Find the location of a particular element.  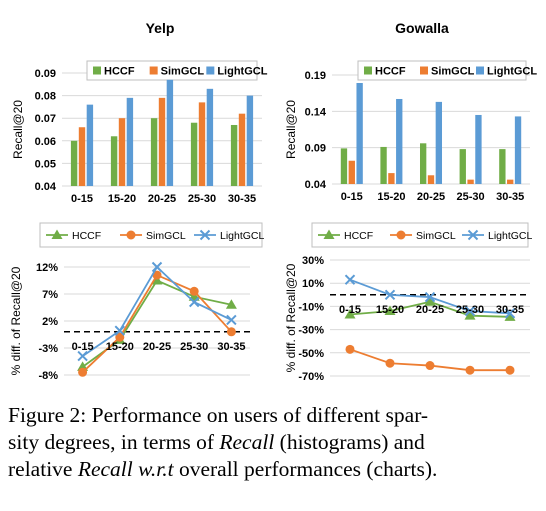

y-tick-label: 0.08 is located at coordinates (45, 97).